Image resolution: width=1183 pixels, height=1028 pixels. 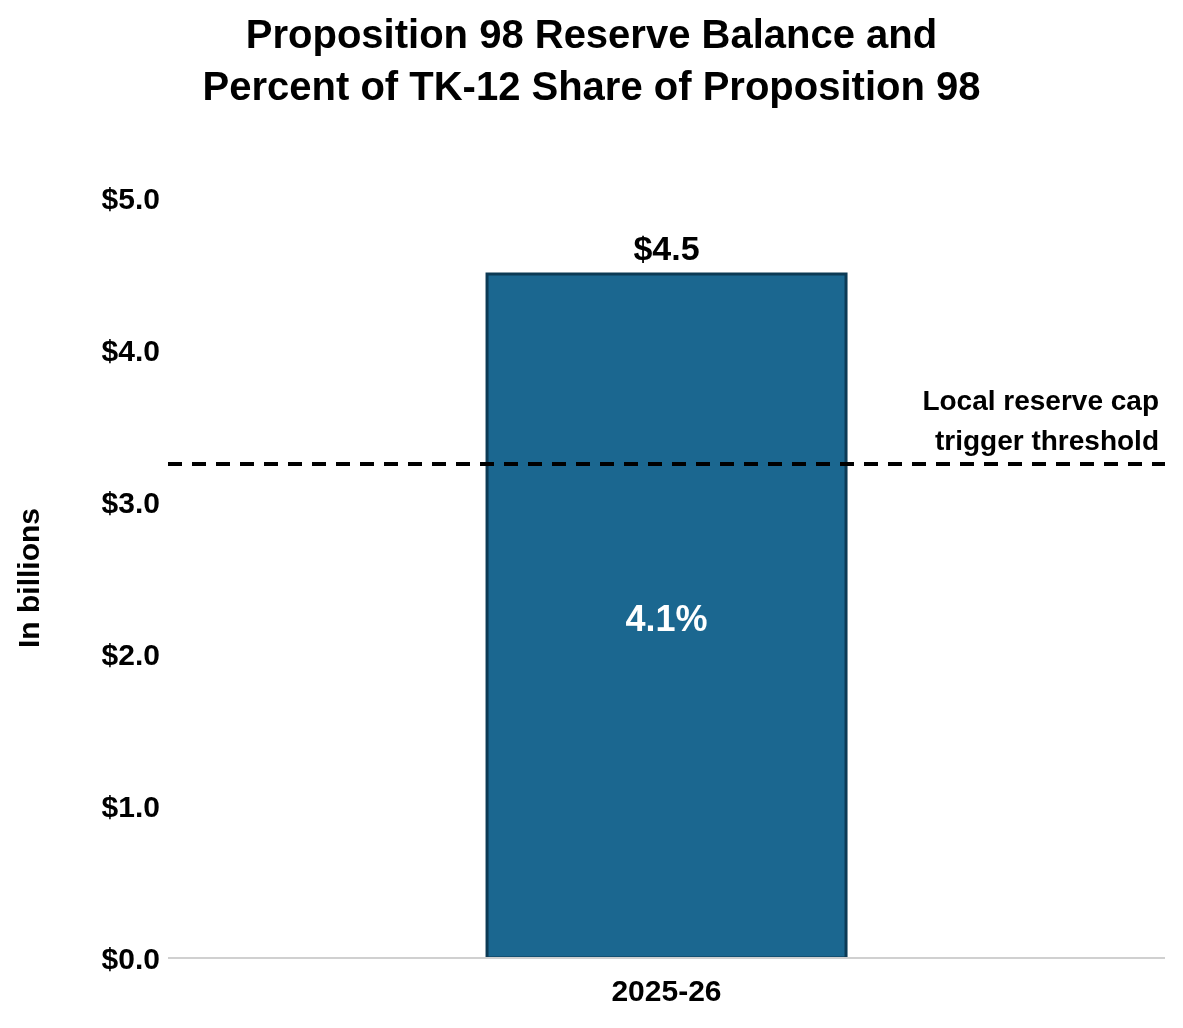 I want to click on y-tick-label: $2.0, so click(x=130, y=654).